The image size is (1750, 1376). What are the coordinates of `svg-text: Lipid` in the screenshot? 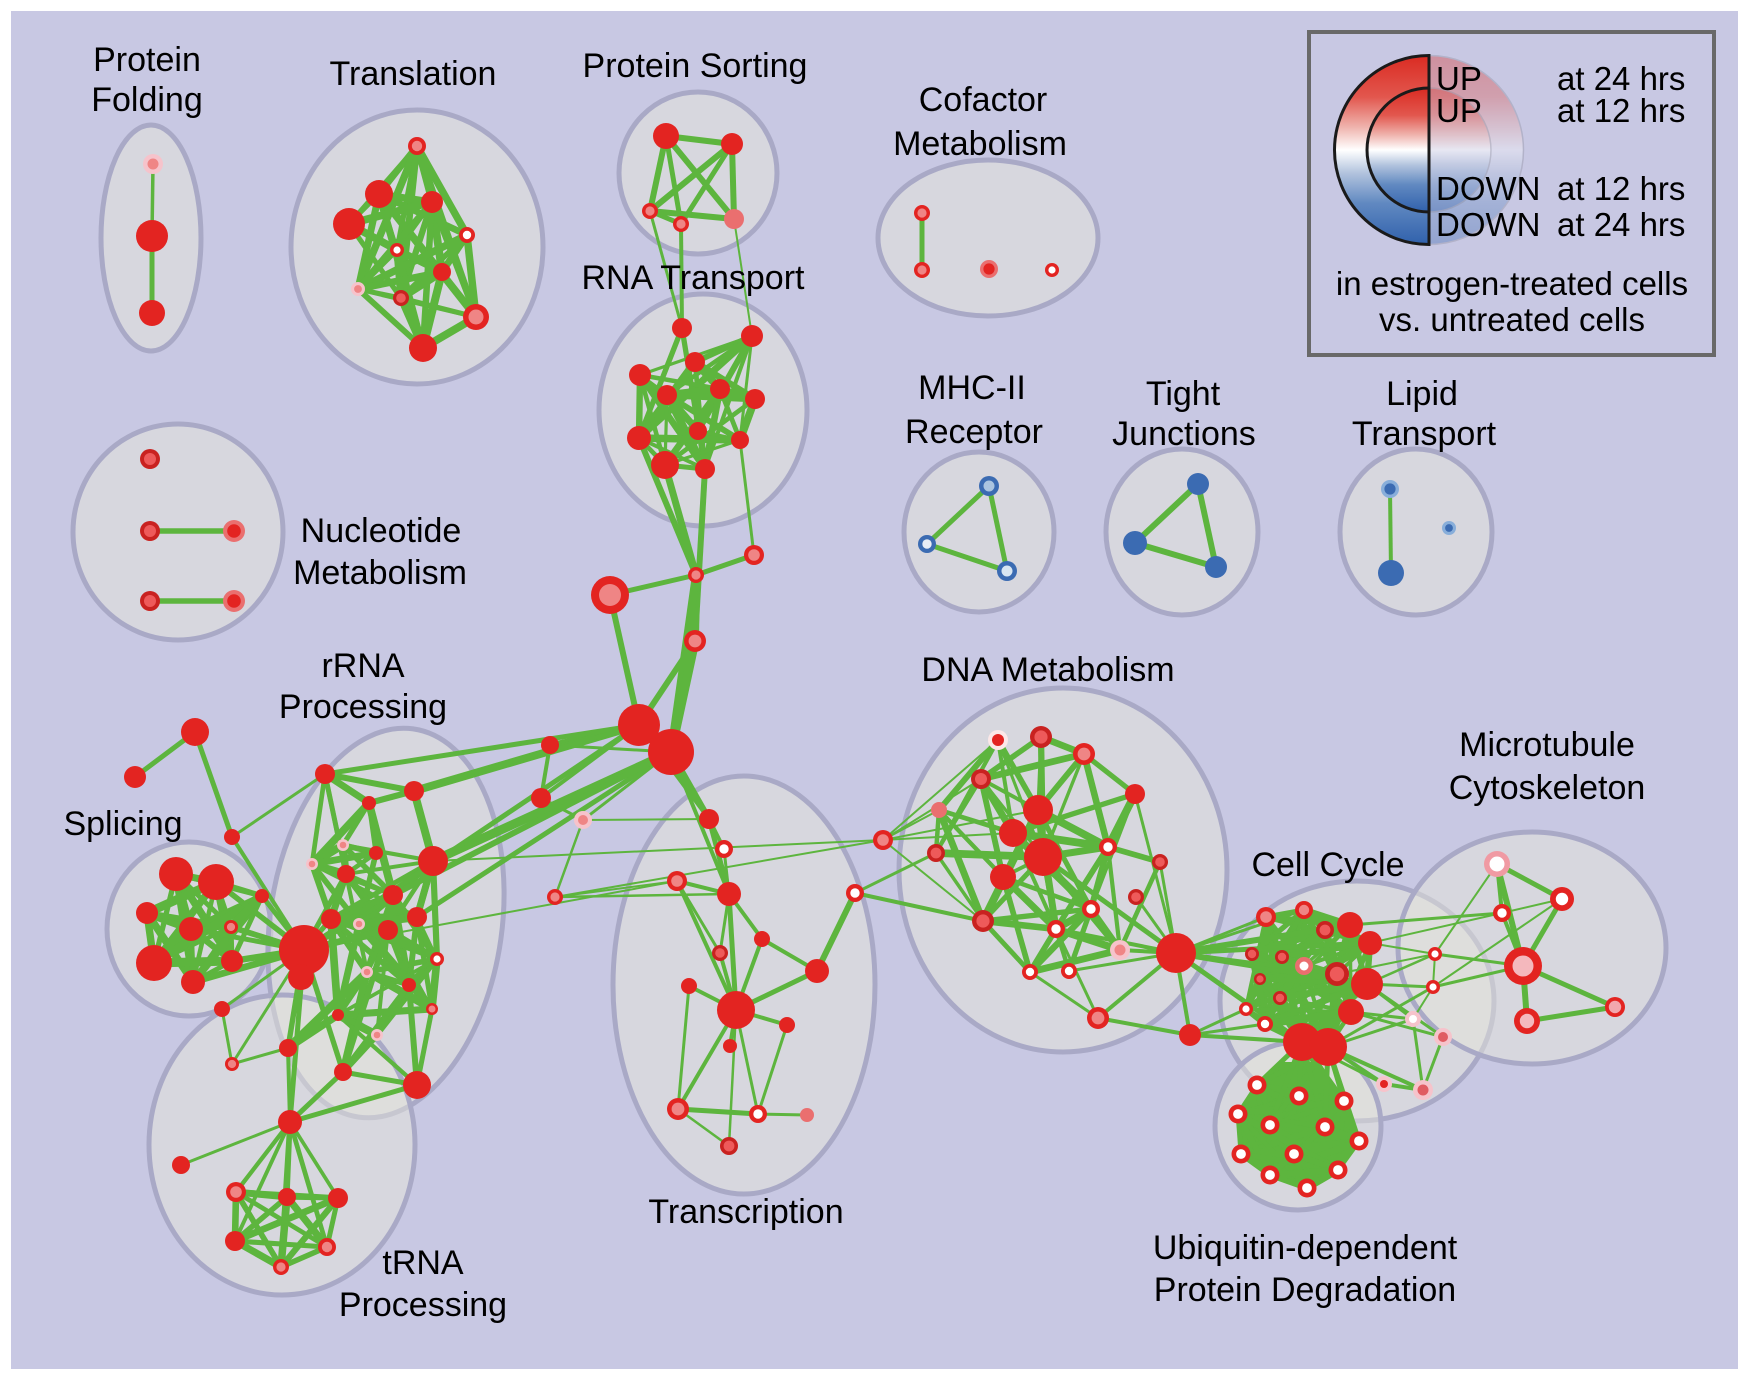 It's located at (1422, 394).